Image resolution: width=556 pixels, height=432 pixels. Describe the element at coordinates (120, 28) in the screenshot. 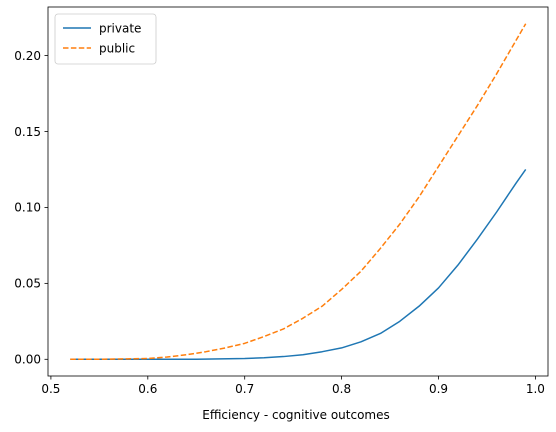

I see `legend-label-private: private` at that location.